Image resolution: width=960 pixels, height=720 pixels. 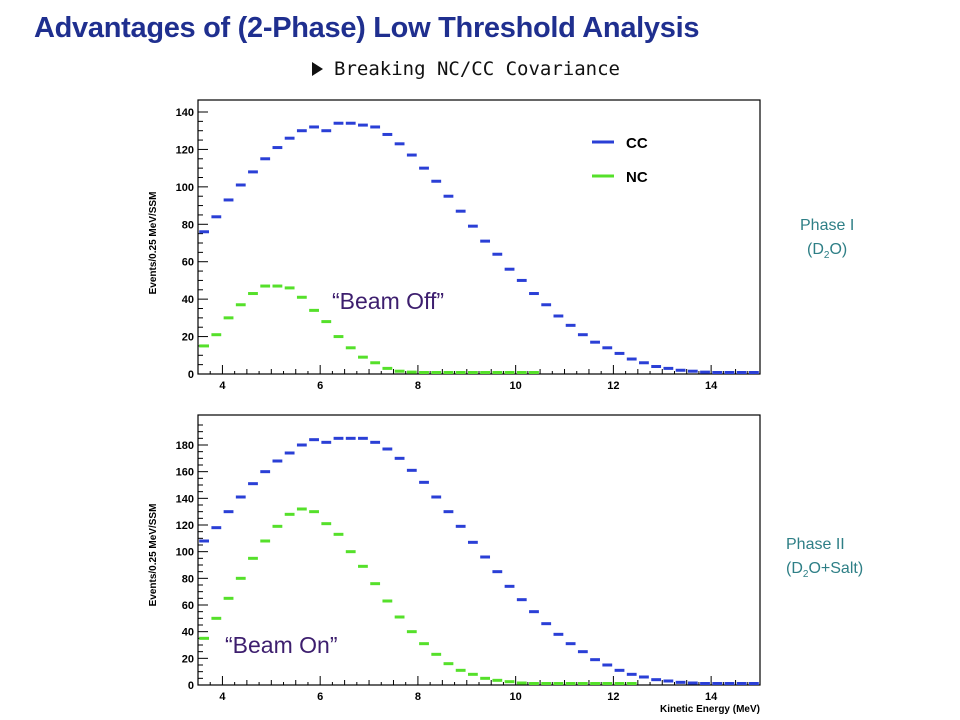 What do you see at coordinates (388, 301) in the screenshot?
I see `beam-off-annotation: “Beam Off”` at bounding box center [388, 301].